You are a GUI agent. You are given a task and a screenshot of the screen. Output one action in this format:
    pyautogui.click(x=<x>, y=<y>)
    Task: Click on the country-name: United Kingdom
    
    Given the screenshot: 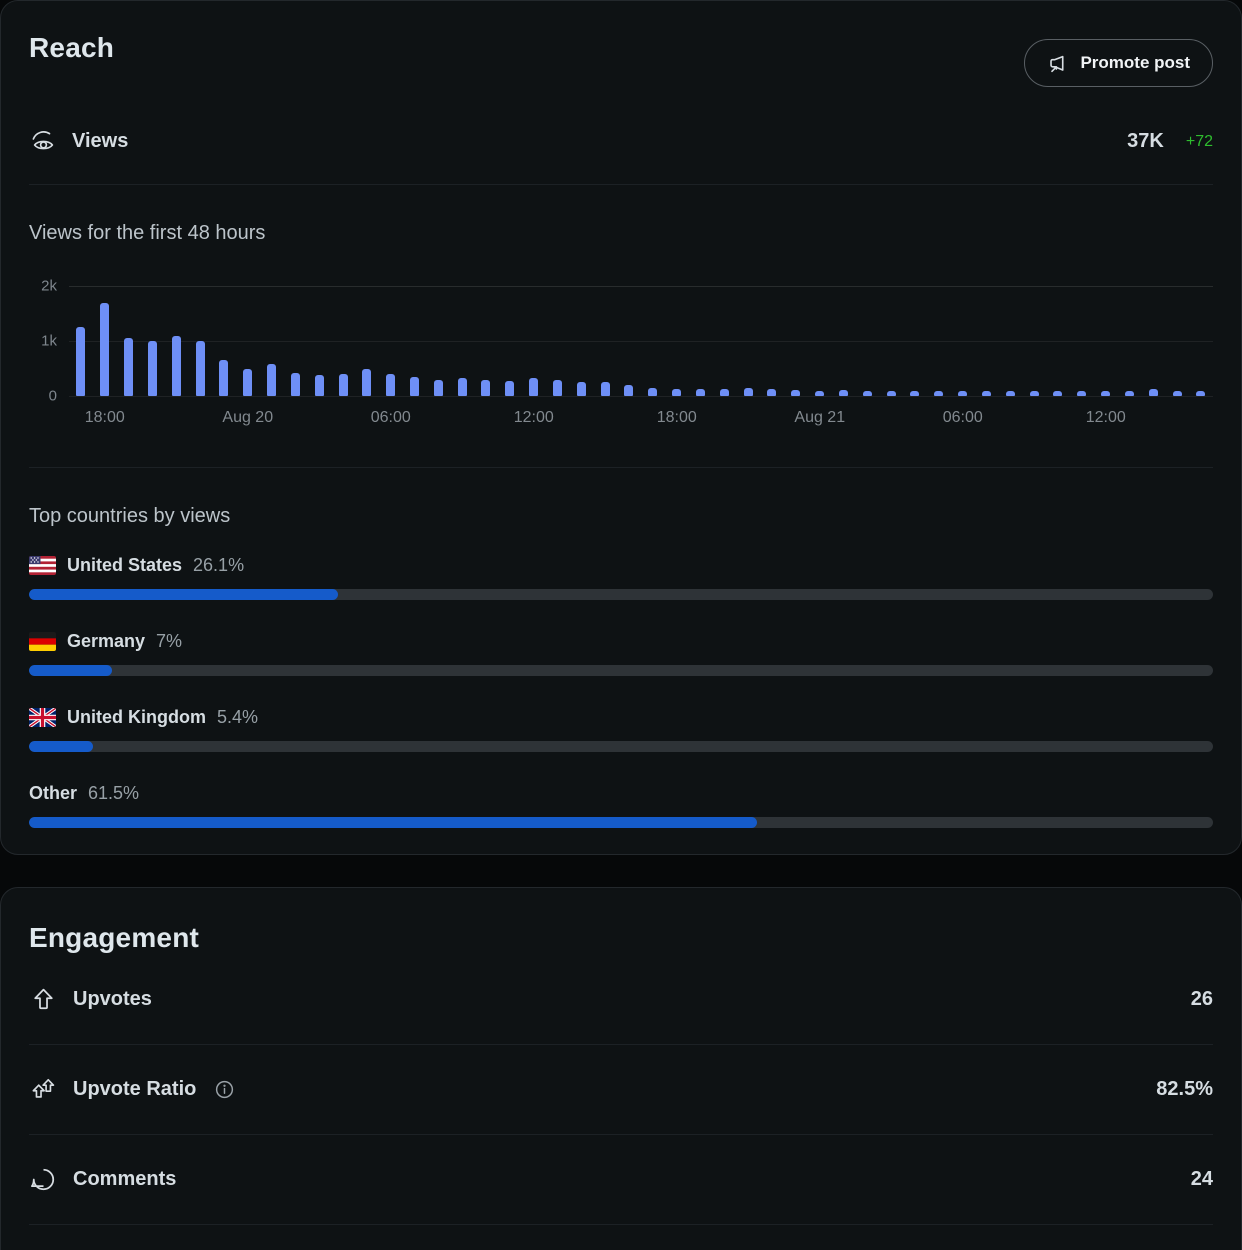 What is the action you would take?
    pyautogui.click(x=136, y=716)
    